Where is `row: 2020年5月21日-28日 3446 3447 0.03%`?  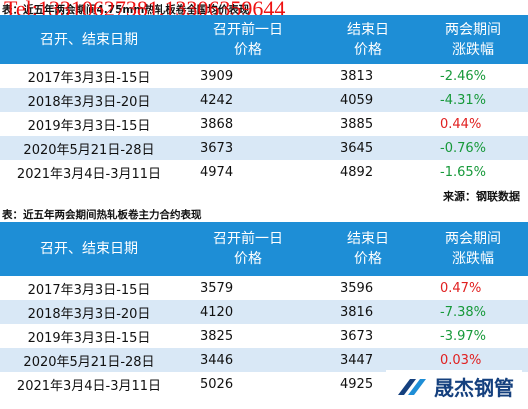 row: 2020年5月21日-28日 3446 3447 0.03% is located at coordinates (264, 360).